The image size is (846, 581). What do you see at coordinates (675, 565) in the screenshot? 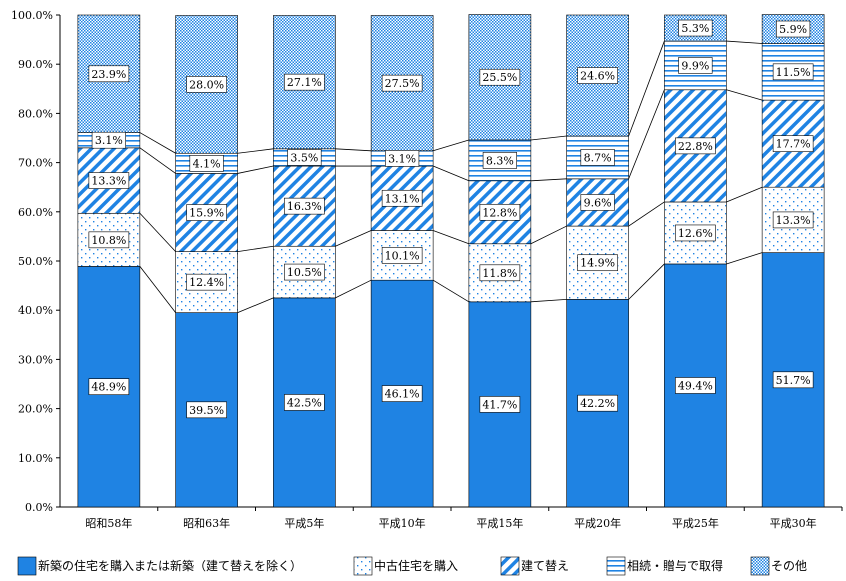
I see `legend-label: 相続・贈与で取得` at bounding box center [675, 565].